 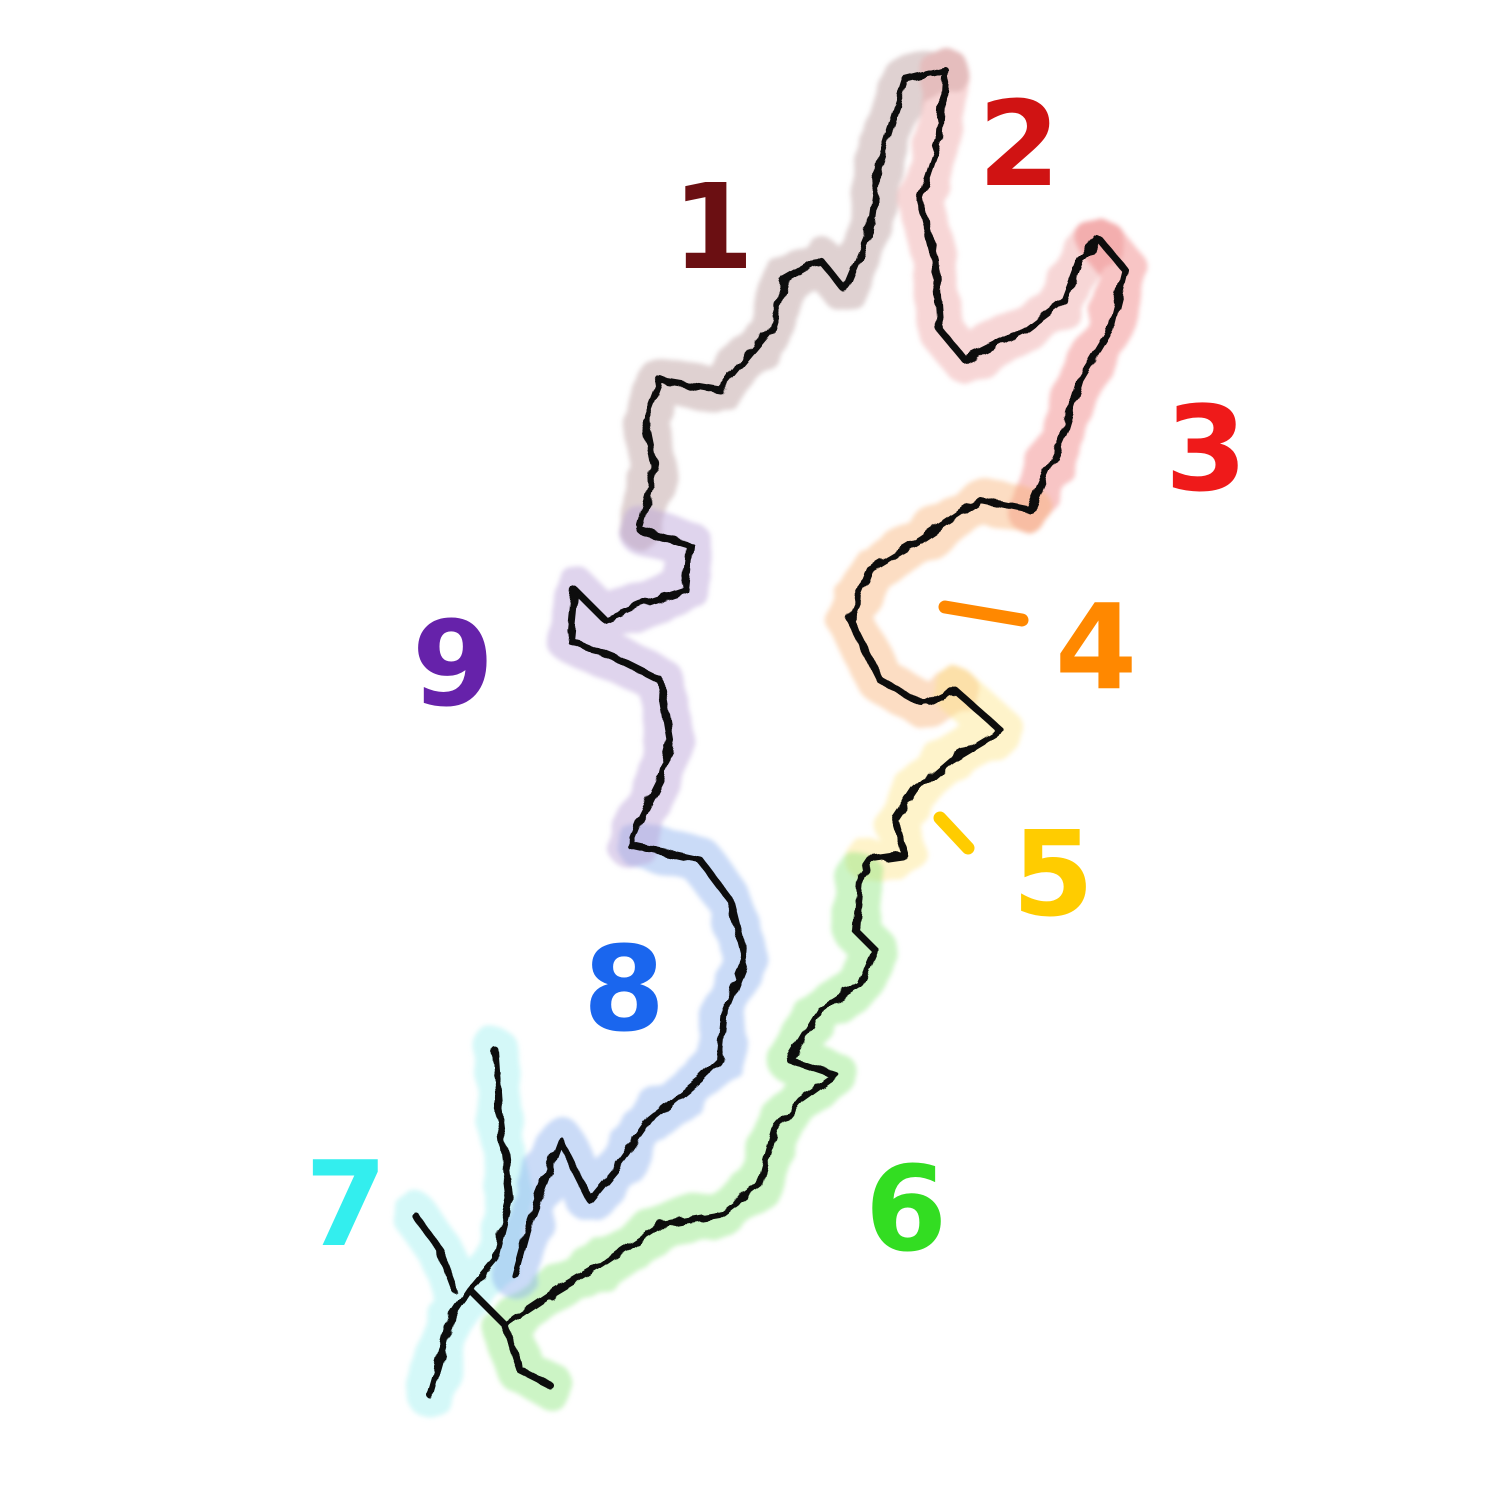 What do you see at coordinates (954, 833) in the screenshot?
I see `segment-5-pointer` at bounding box center [954, 833].